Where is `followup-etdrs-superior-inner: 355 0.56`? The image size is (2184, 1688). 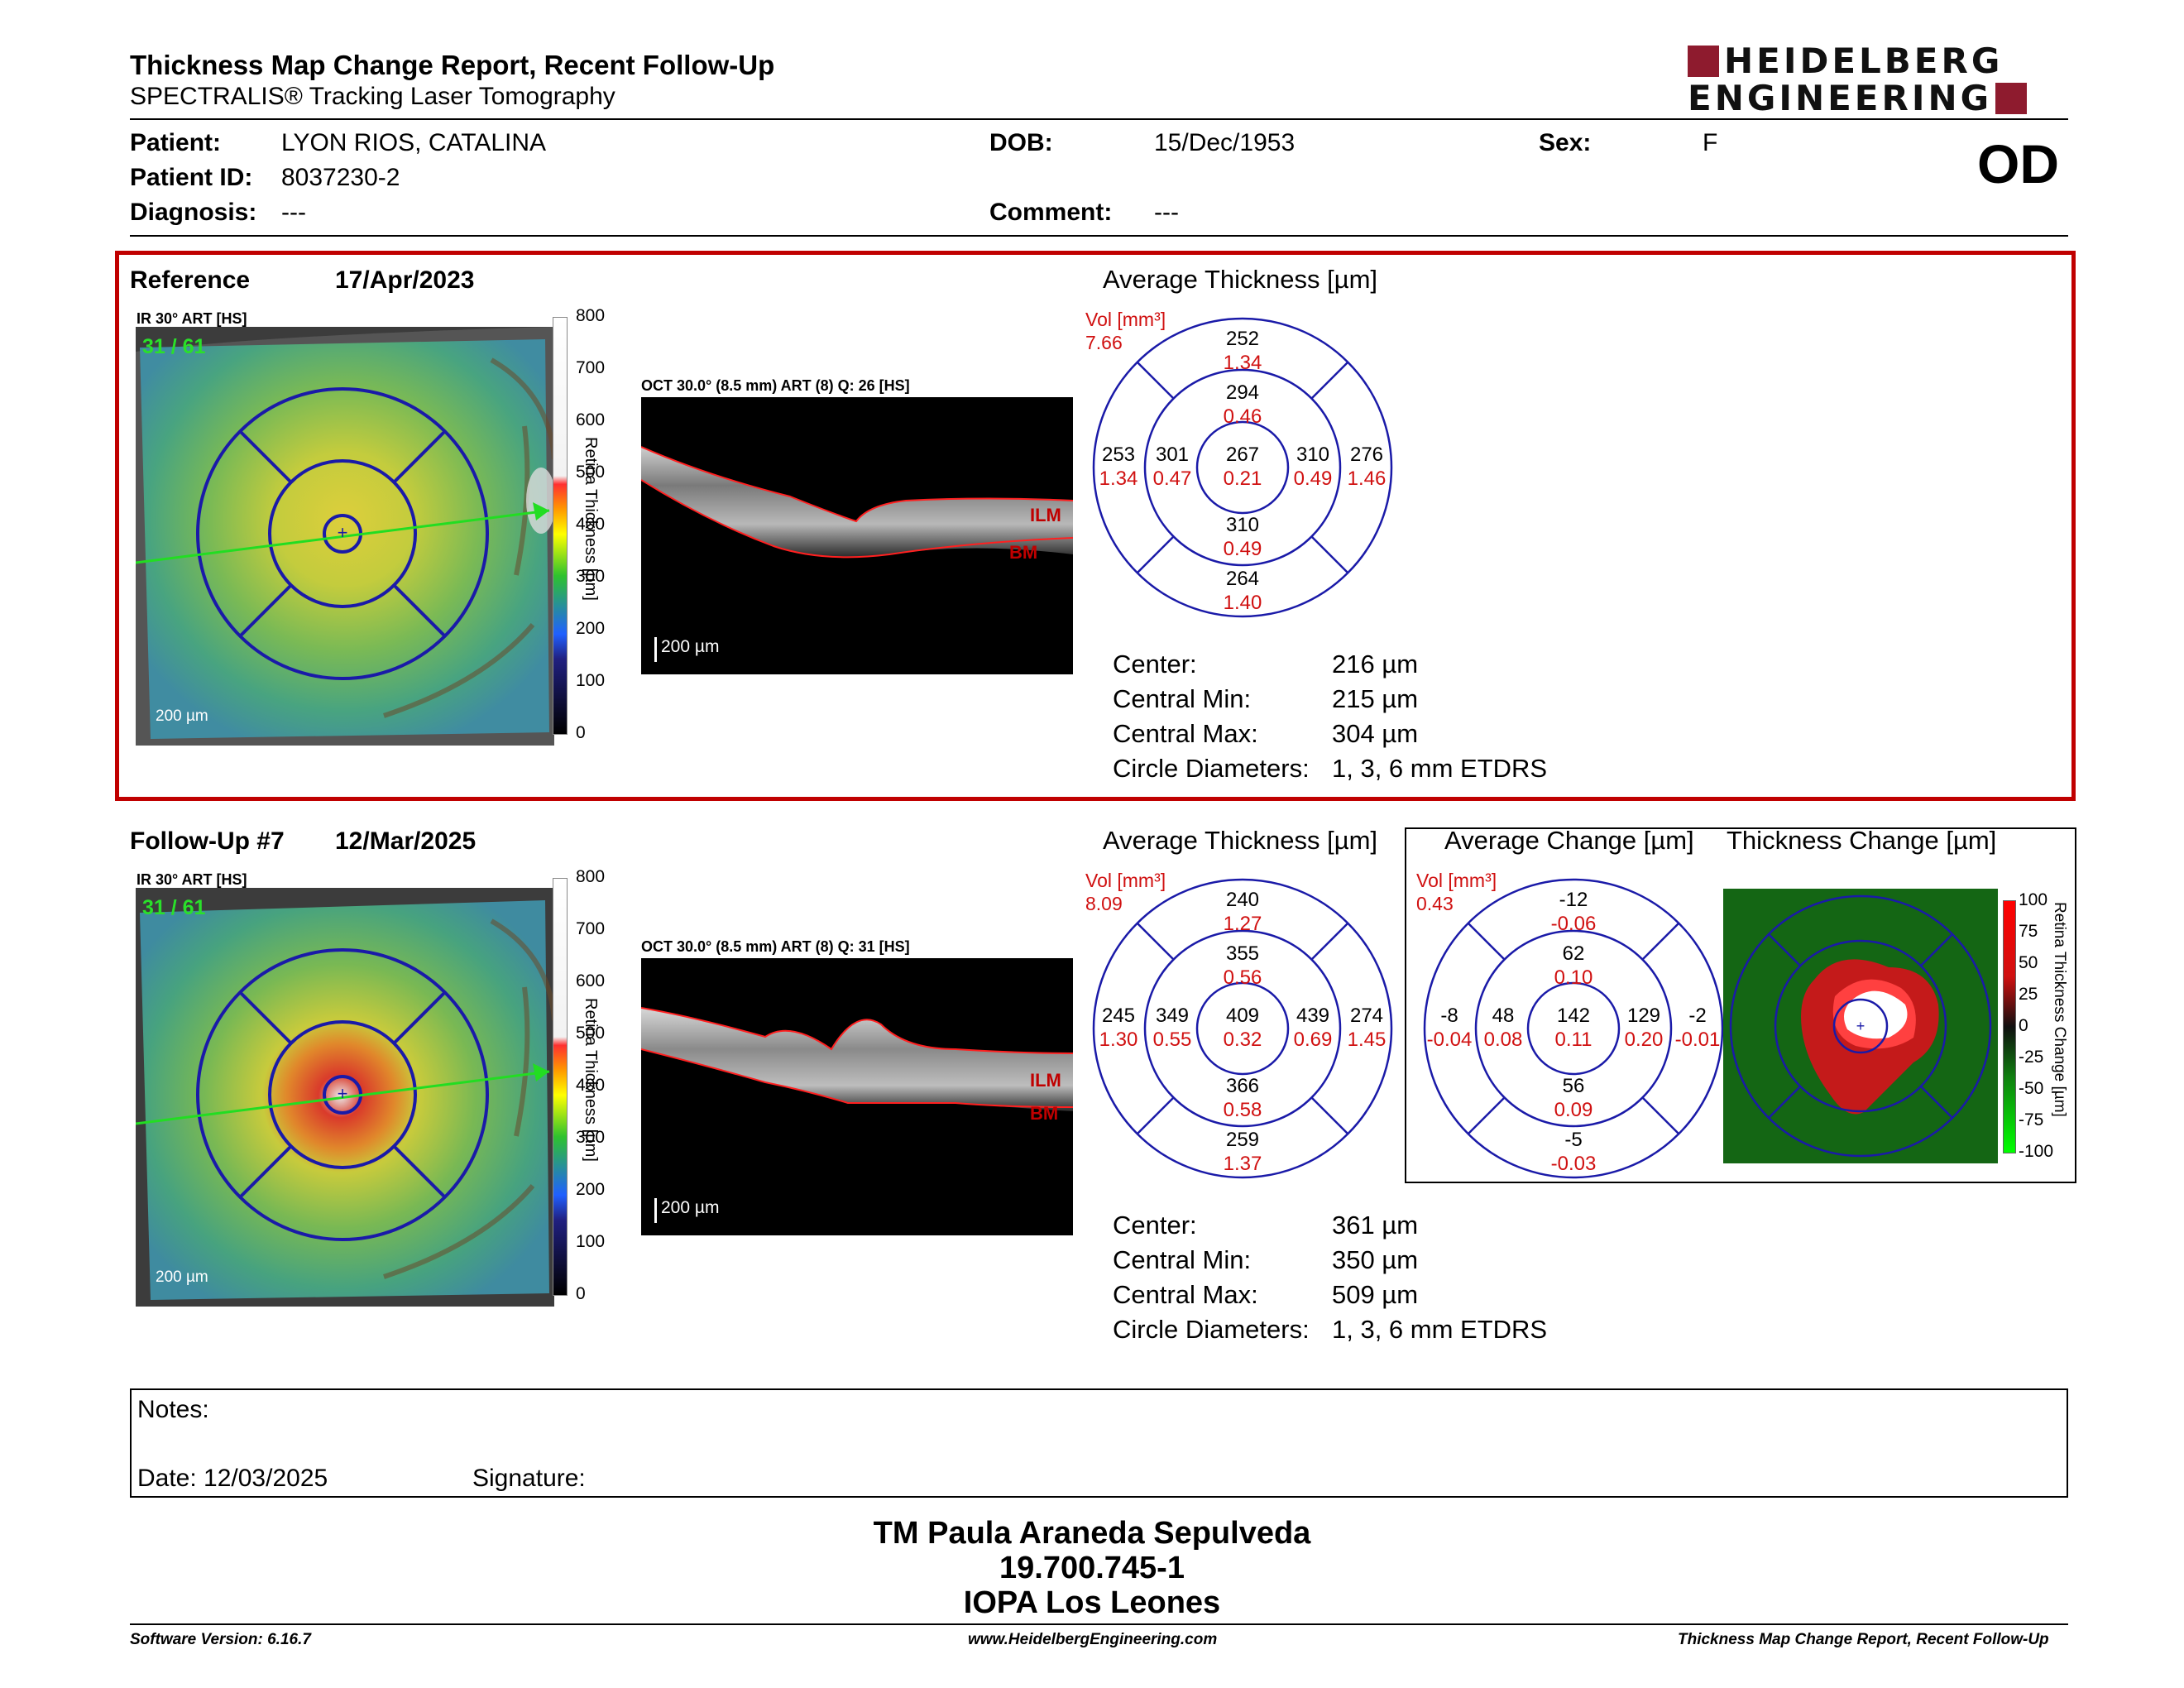
followup-etdrs-superior-inner: 355 0.56 is located at coordinates (1242, 966).